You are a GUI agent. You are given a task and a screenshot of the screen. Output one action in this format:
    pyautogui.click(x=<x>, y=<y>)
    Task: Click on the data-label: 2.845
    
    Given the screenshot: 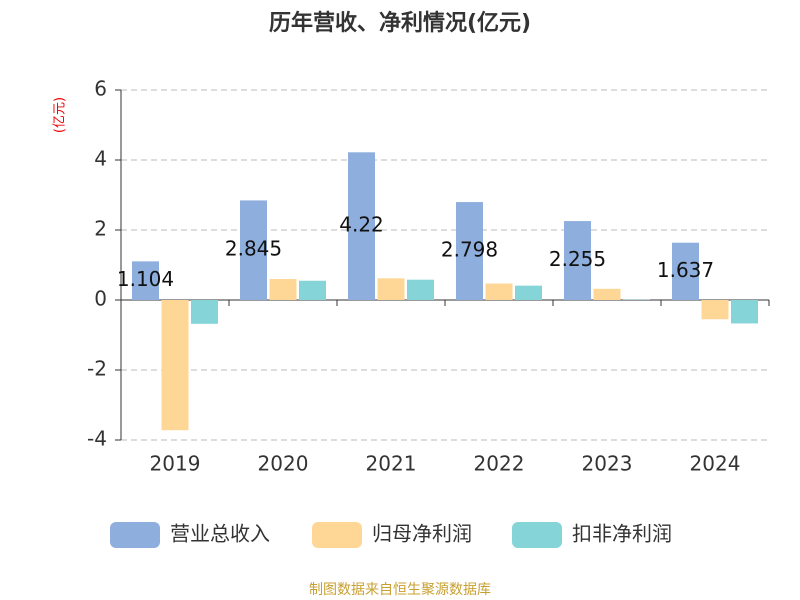 What is the action you would take?
    pyautogui.click(x=253, y=249)
    